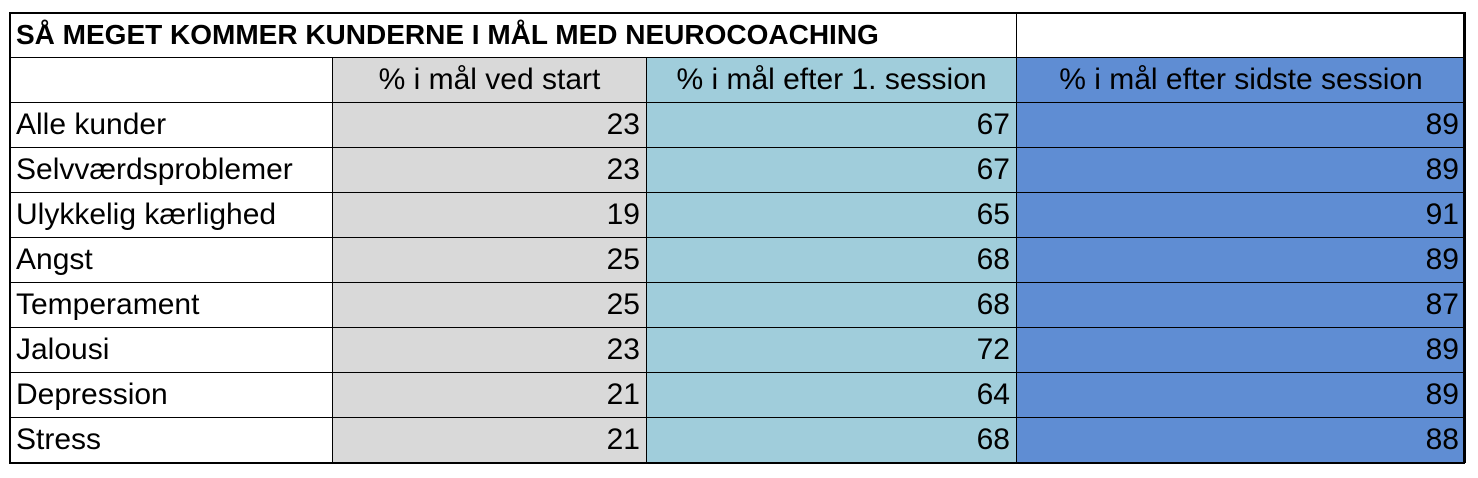 This screenshot has height=478, width=1478. I want to click on value-cell: 91, so click(1241, 215).